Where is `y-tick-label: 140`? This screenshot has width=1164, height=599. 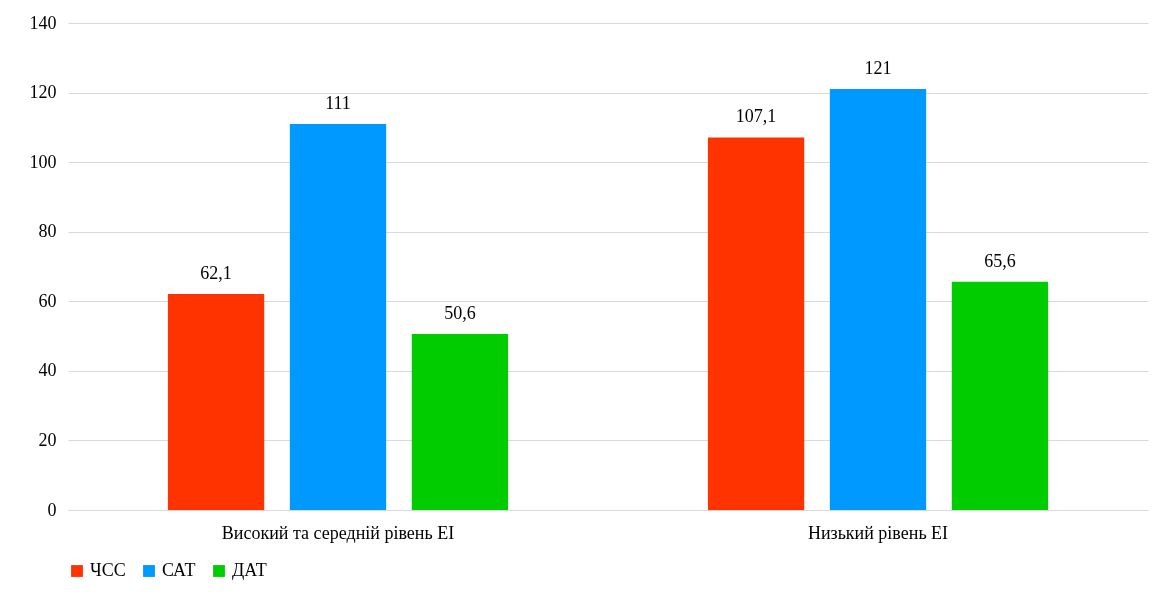
y-tick-label: 140 is located at coordinates (43, 22).